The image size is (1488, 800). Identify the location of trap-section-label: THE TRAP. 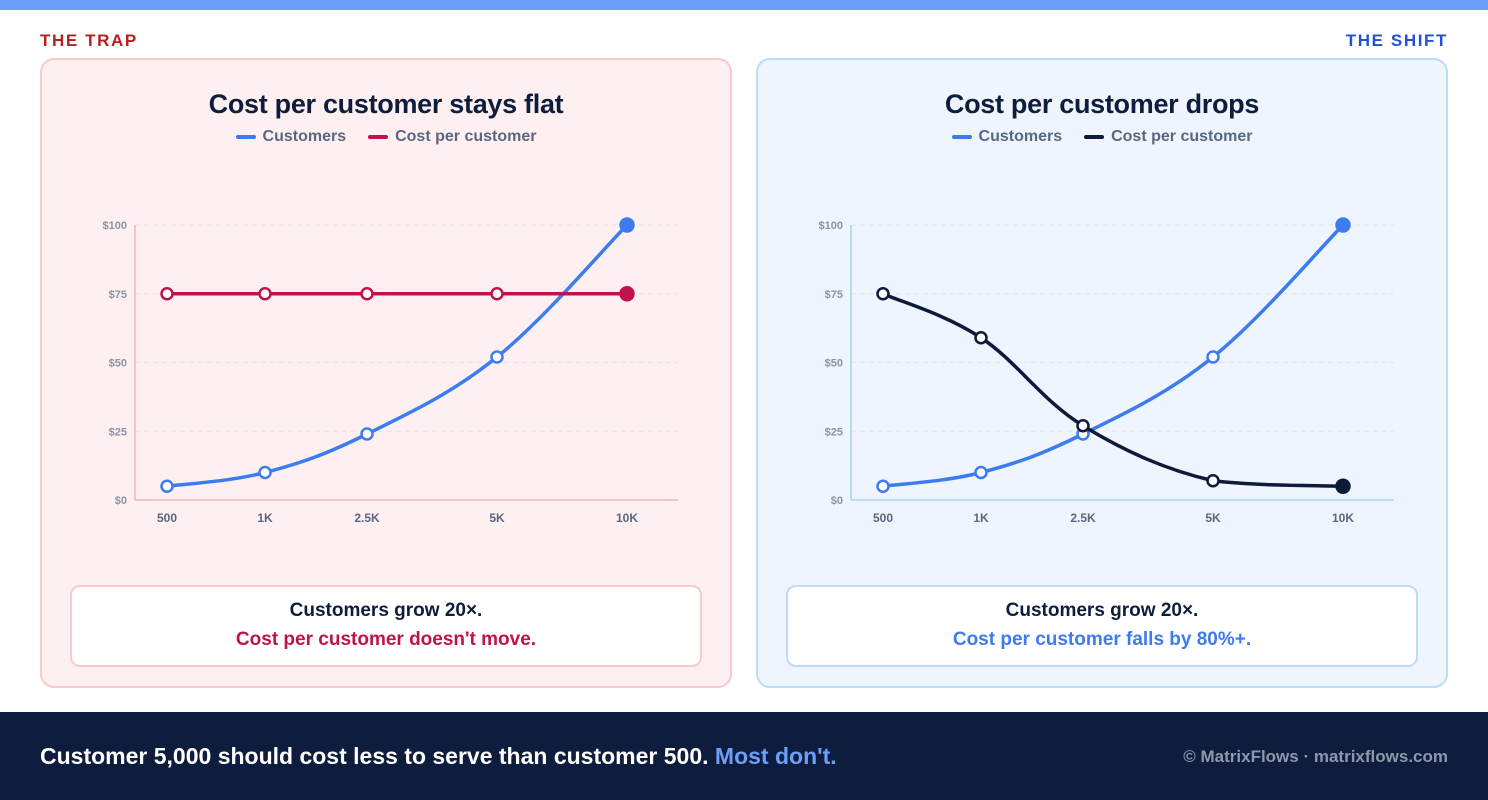
(89, 40).